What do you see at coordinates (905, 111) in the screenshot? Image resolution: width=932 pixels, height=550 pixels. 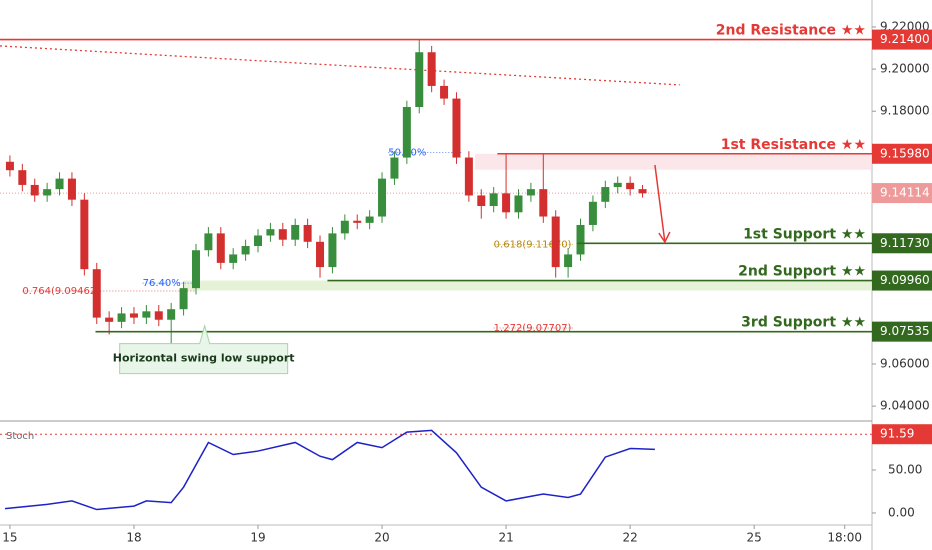 I see `y-tick-label: 9.18000` at bounding box center [905, 111].